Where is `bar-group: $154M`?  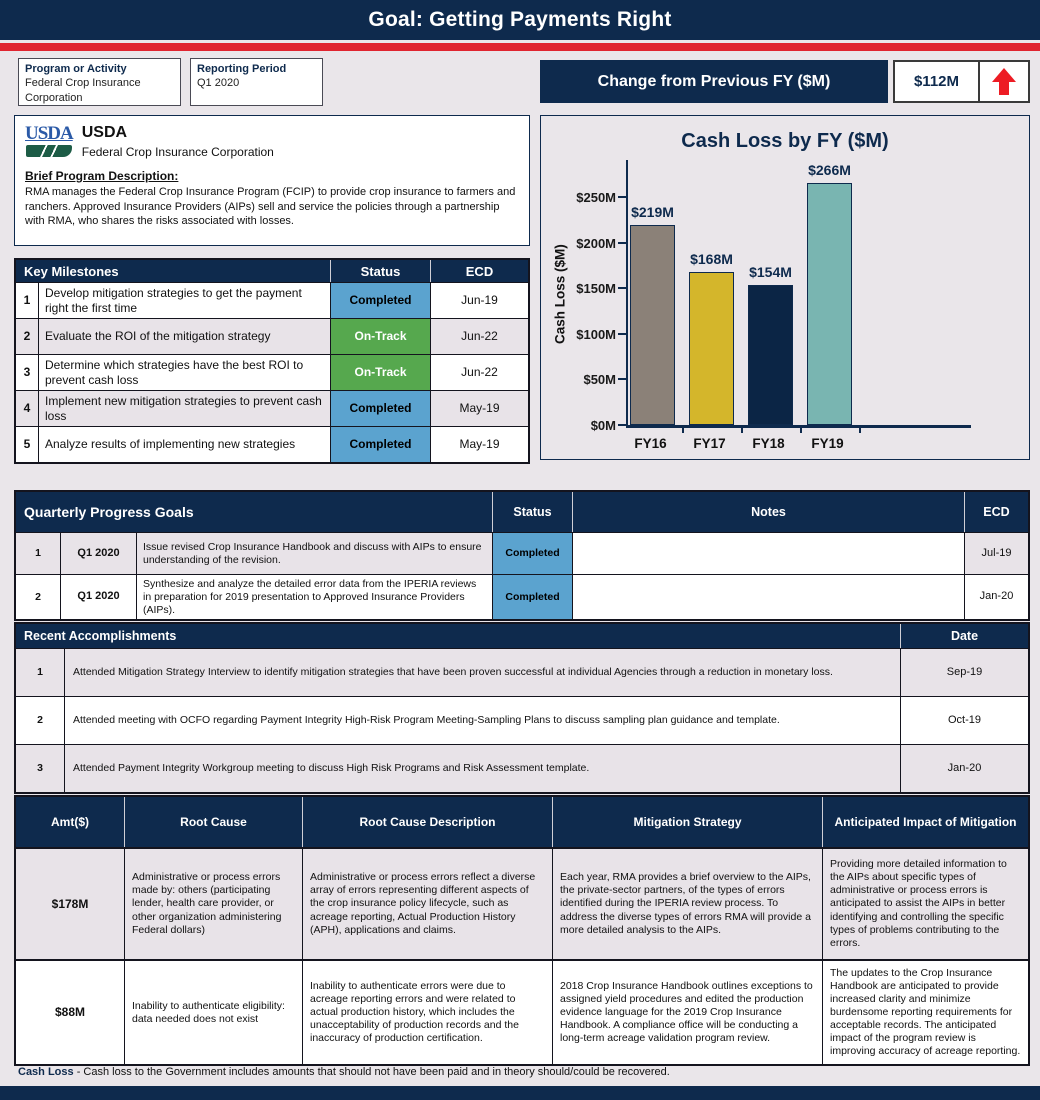 bar-group: $154M is located at coordinates (770, 292).